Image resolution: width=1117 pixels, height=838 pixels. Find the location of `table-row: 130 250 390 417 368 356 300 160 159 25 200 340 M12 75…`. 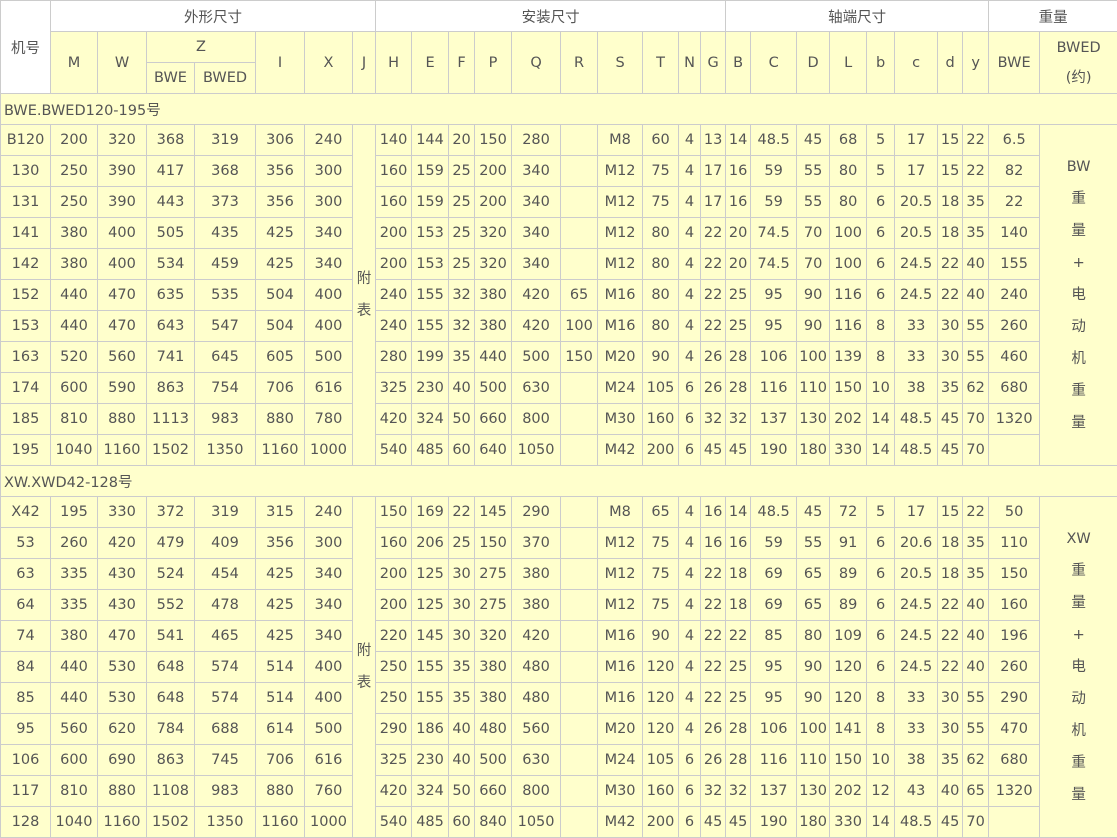

table-row: 130 250 390 417 368 356 300 160 159 25 200 340 M12 75… is located at coordinates (558, 171).